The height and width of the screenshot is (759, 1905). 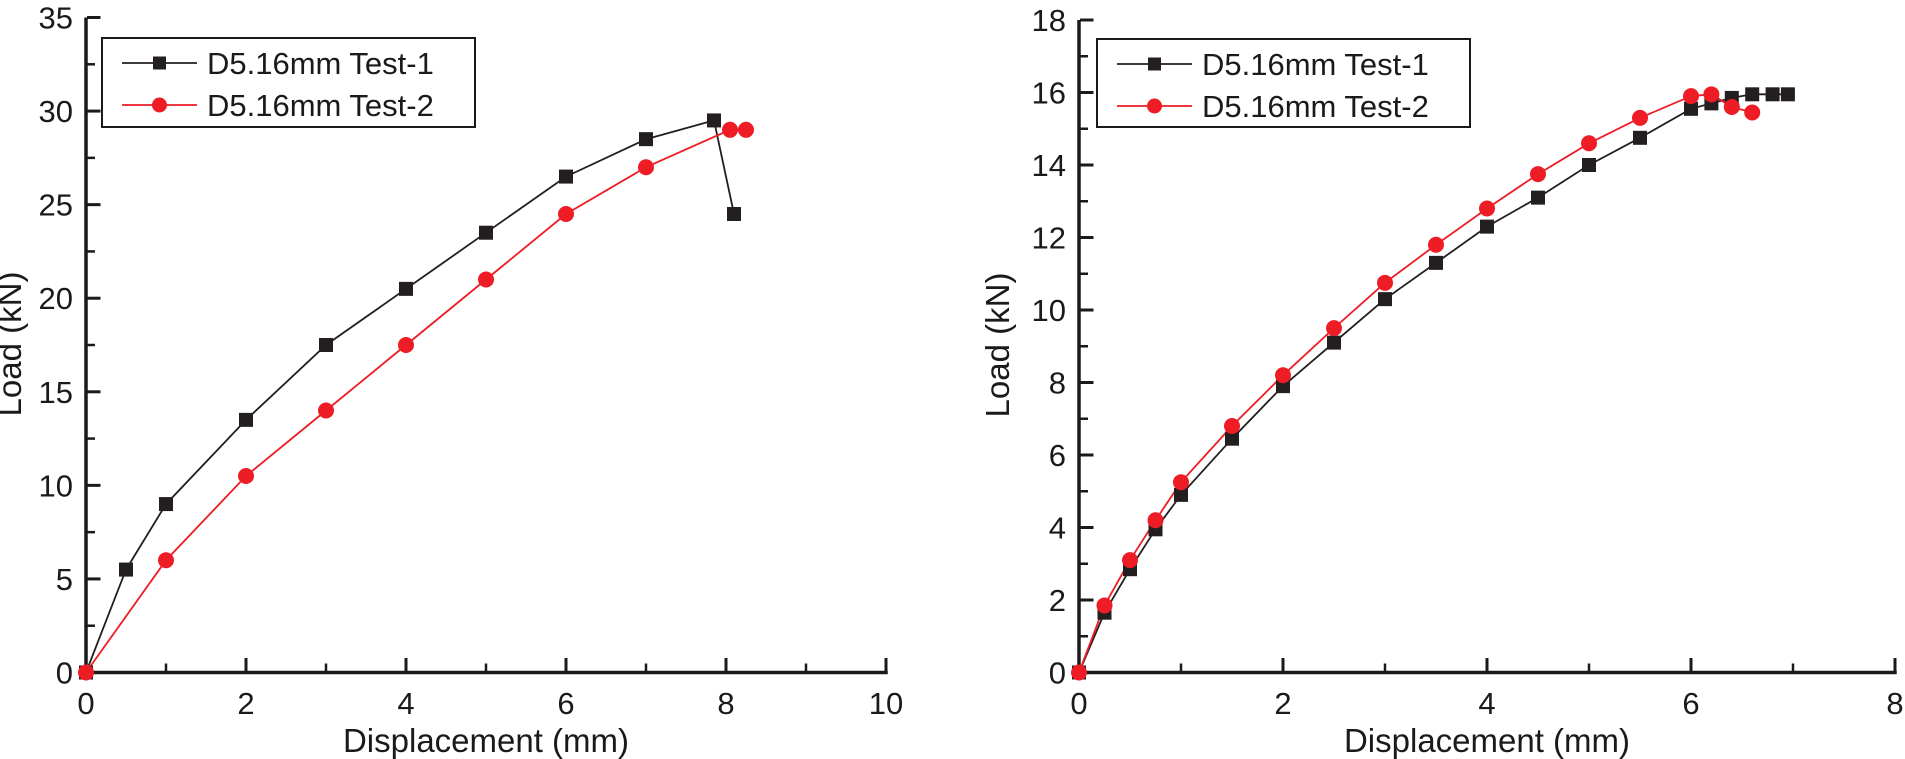 I want to click on y-tick-label: 30, so click(x=56, y=111).